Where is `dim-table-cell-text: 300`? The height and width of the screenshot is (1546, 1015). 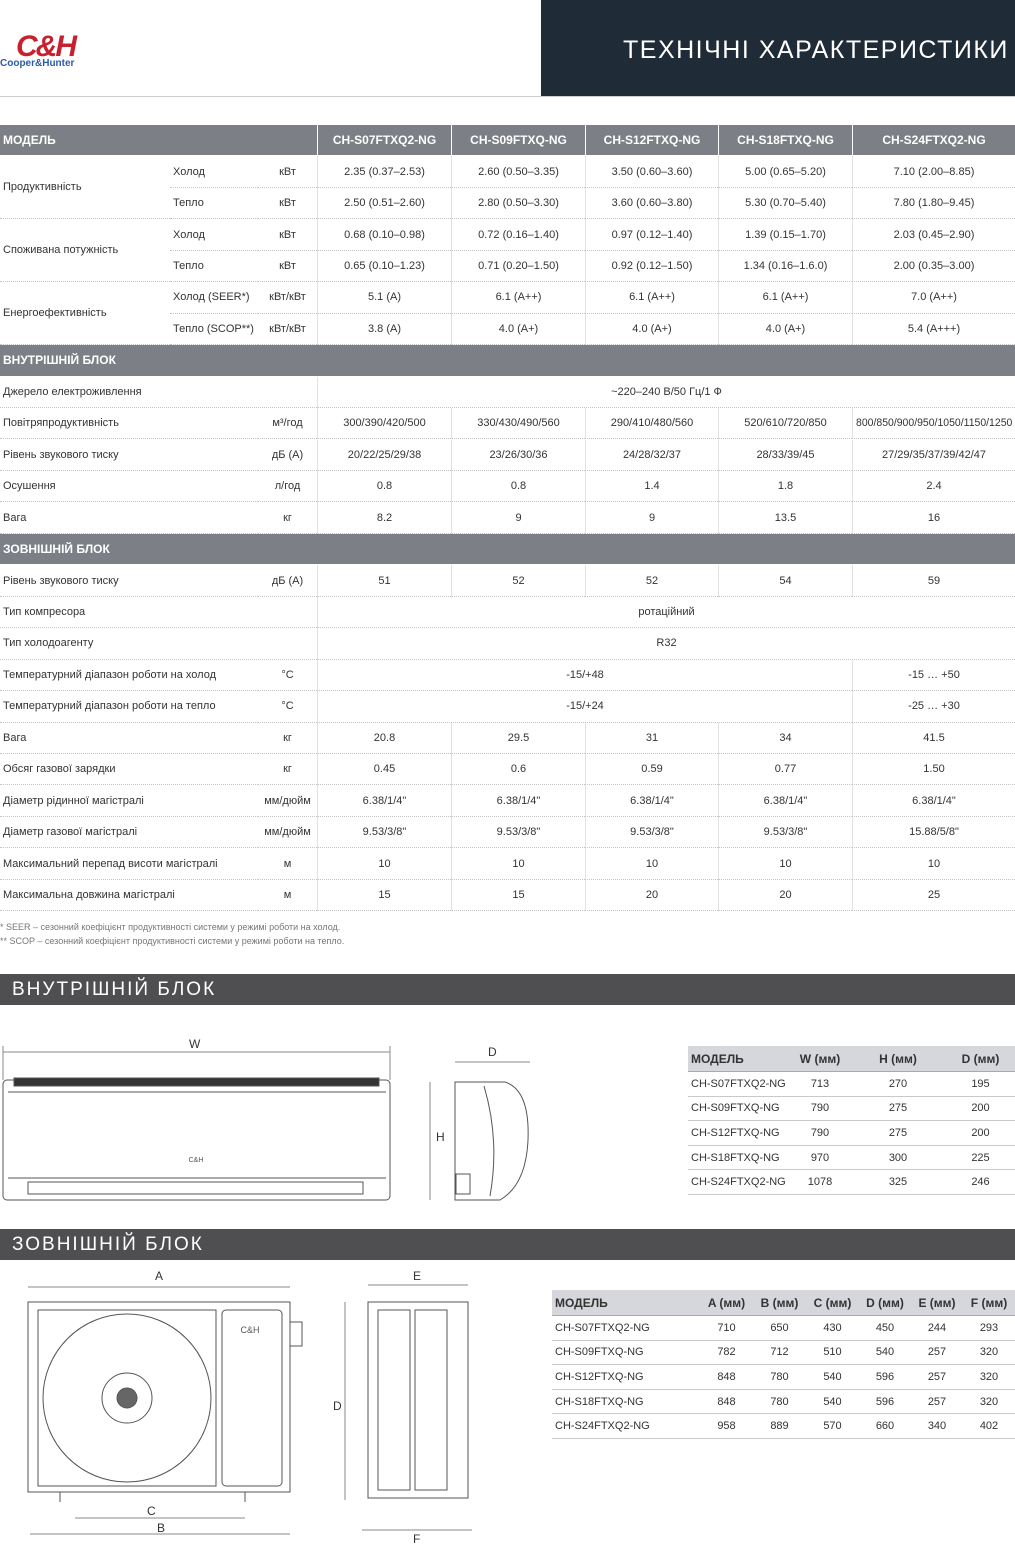
dim-table-cell-text: 300 is located at coordinates (898, 1157).